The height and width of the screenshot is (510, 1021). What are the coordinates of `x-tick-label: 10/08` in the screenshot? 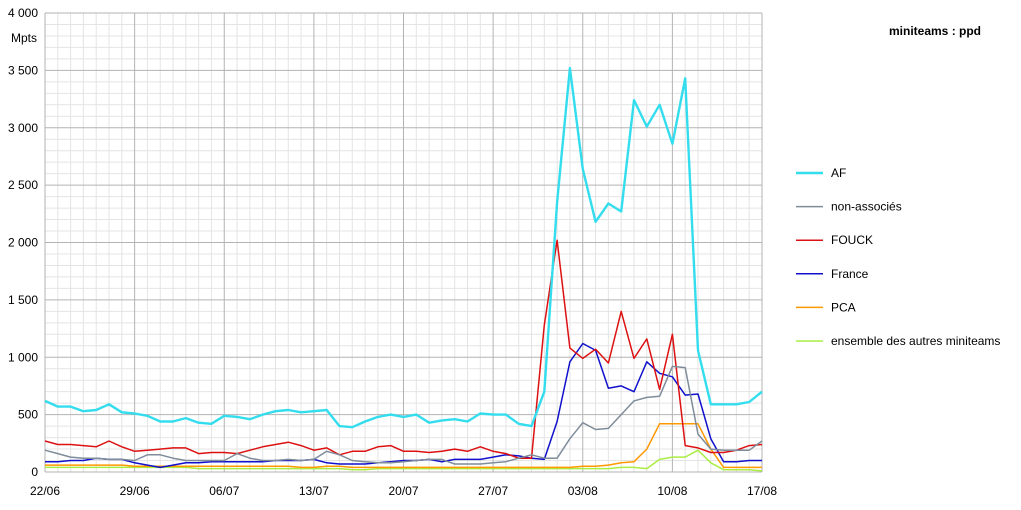 It's located at (672, 491).